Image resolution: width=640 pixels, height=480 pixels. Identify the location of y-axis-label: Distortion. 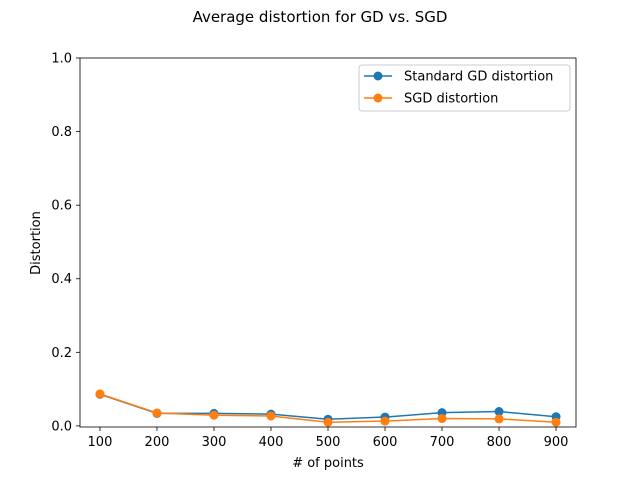
(36, 243).